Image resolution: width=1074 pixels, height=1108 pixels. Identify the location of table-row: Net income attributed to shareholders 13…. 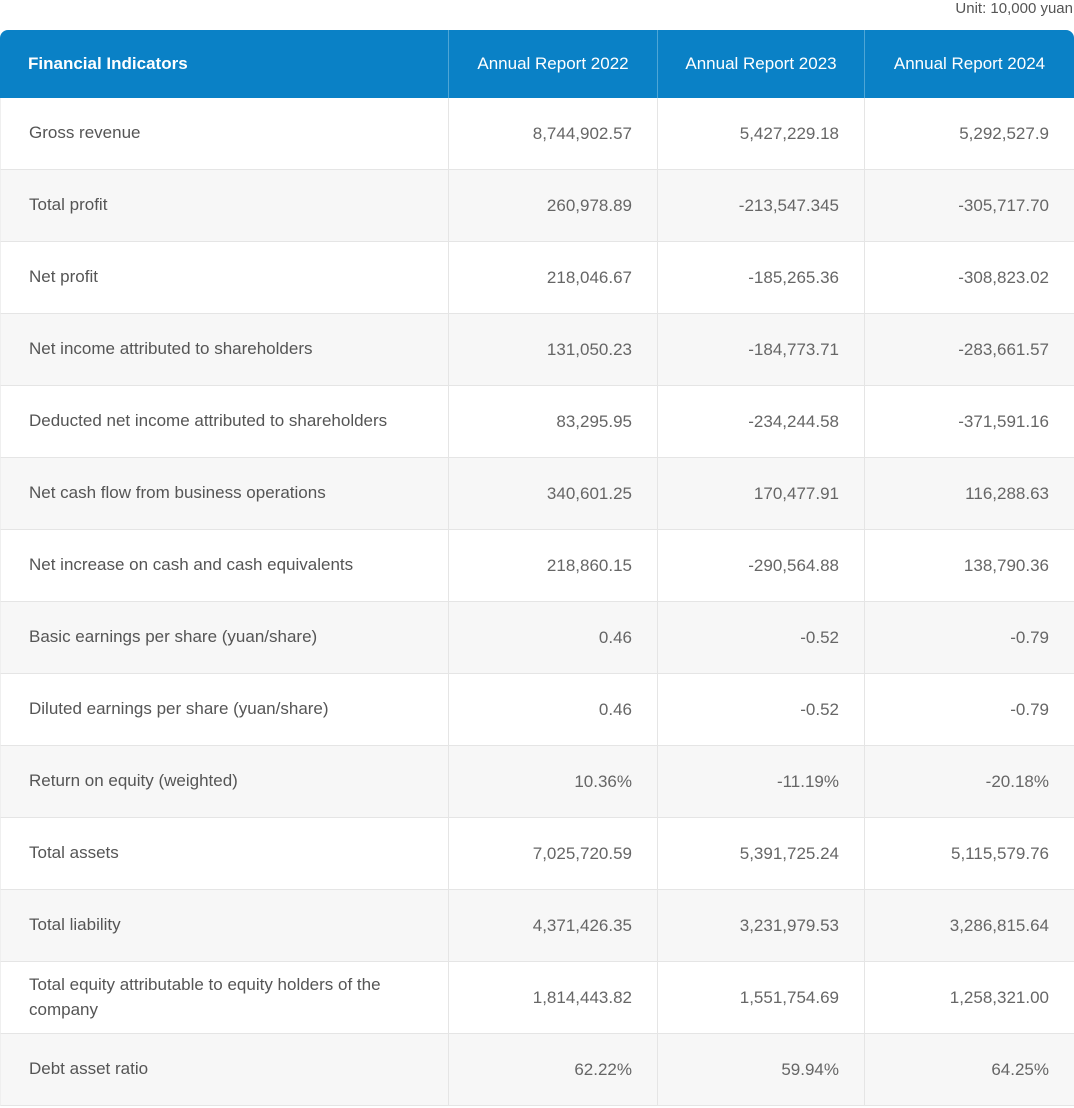
(537, 350).